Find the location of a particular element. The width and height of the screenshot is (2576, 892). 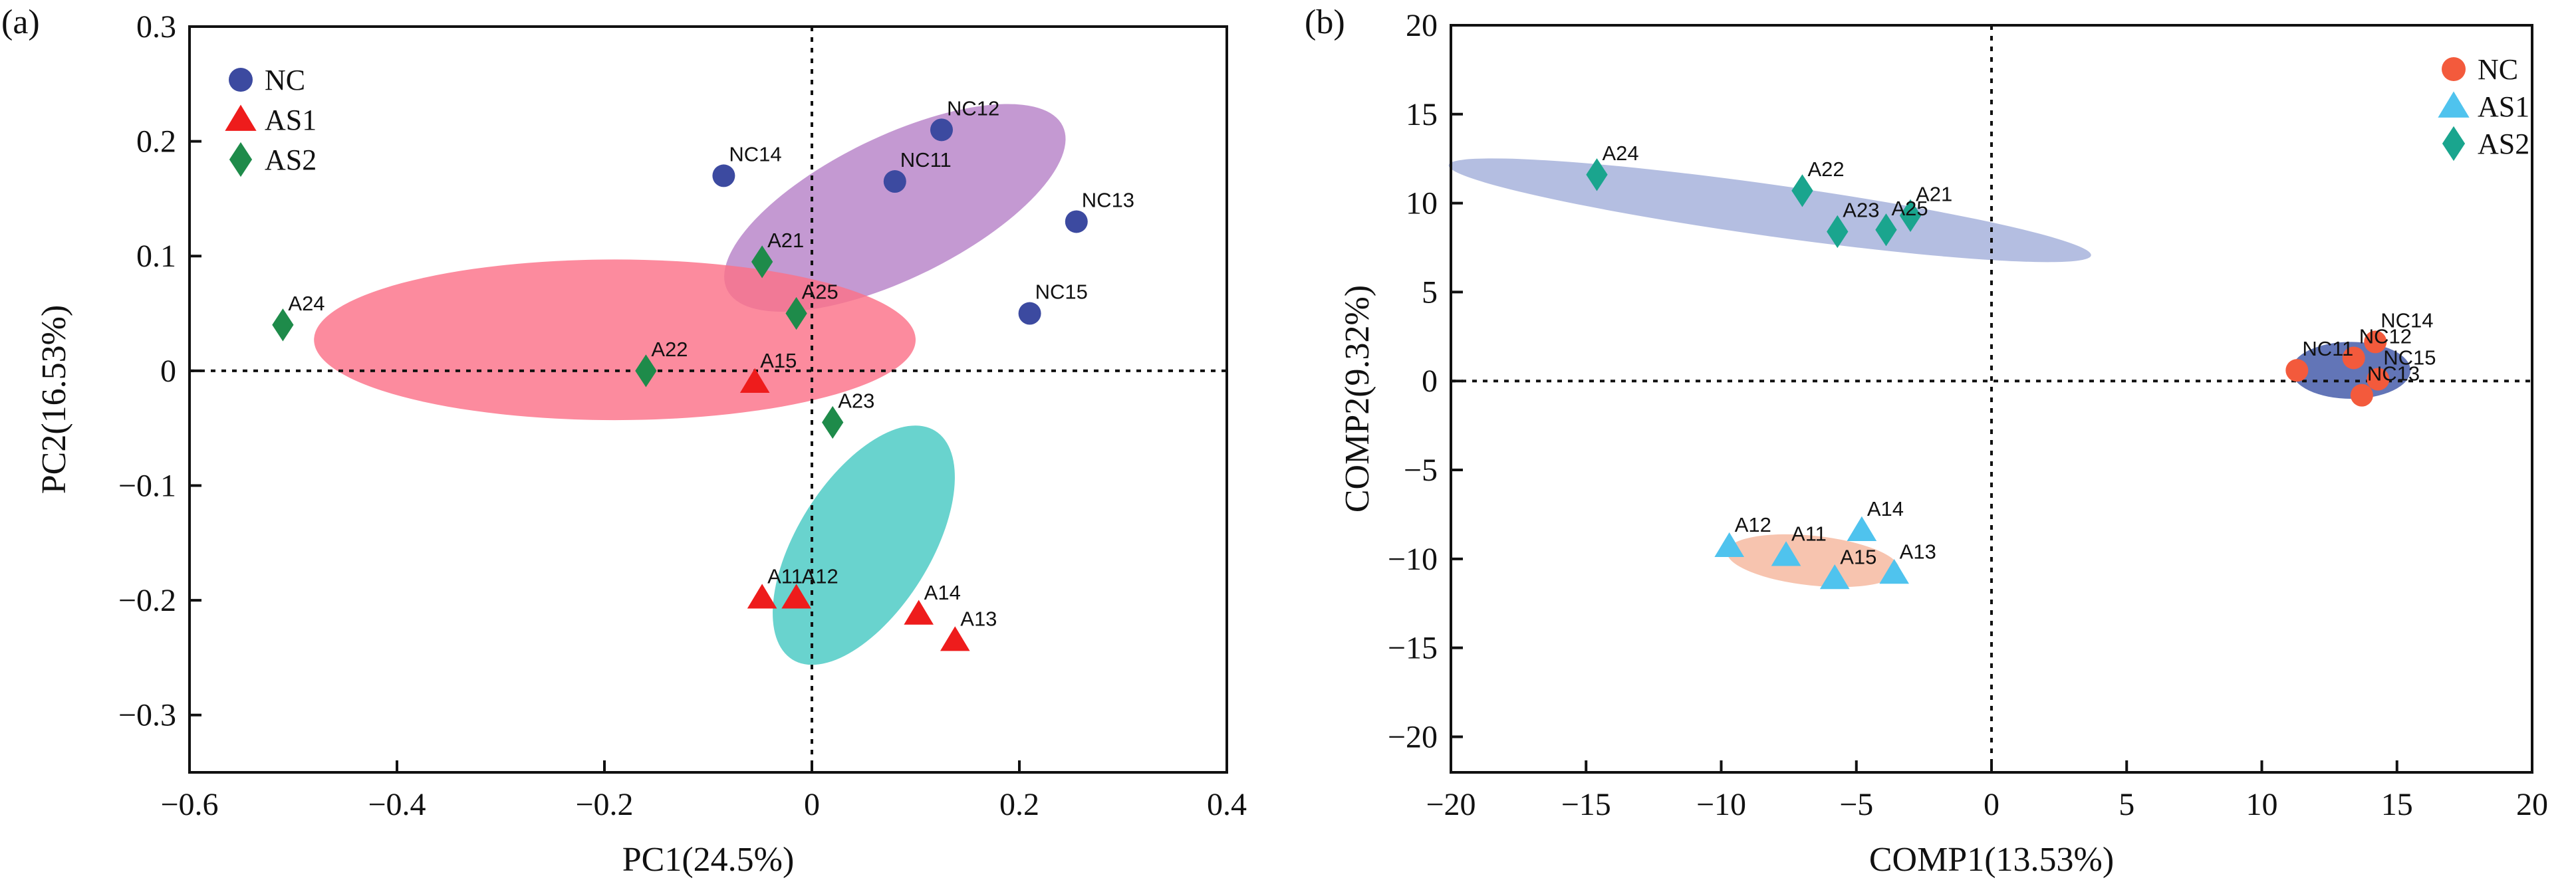

y-tick-label: 0.3 is located at coordinates (156, 27).